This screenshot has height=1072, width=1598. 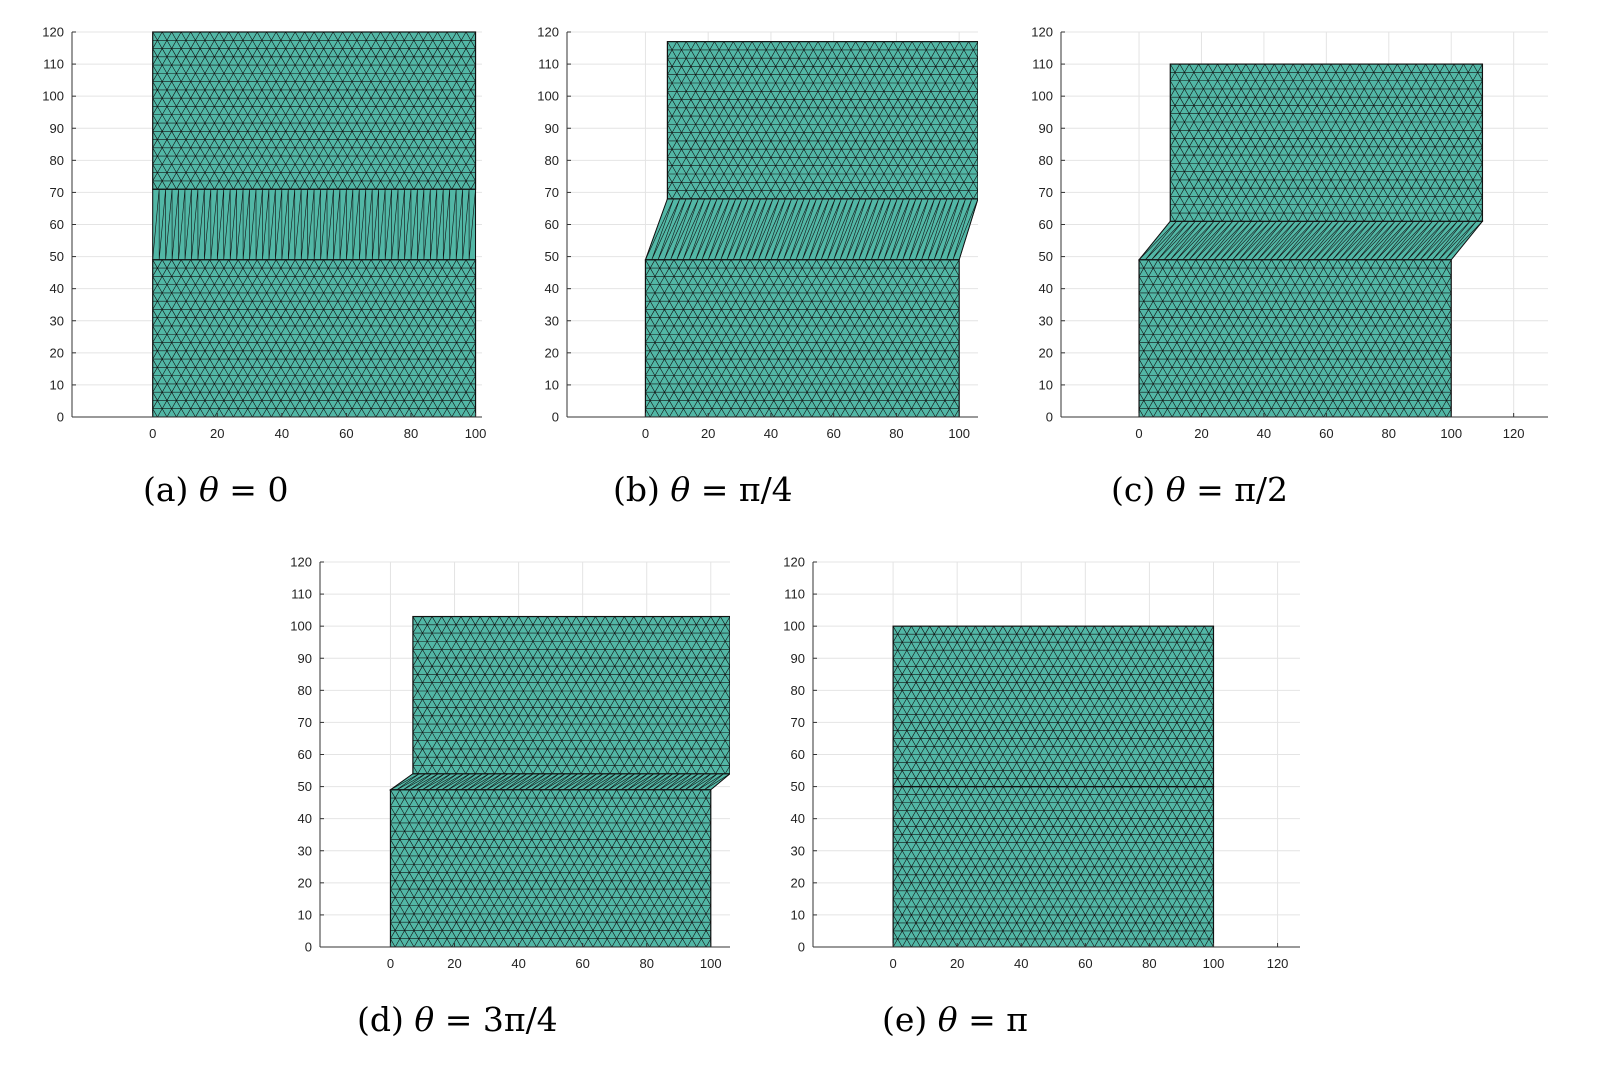 I want to click on interface-band, so click(x=1310, y=240).